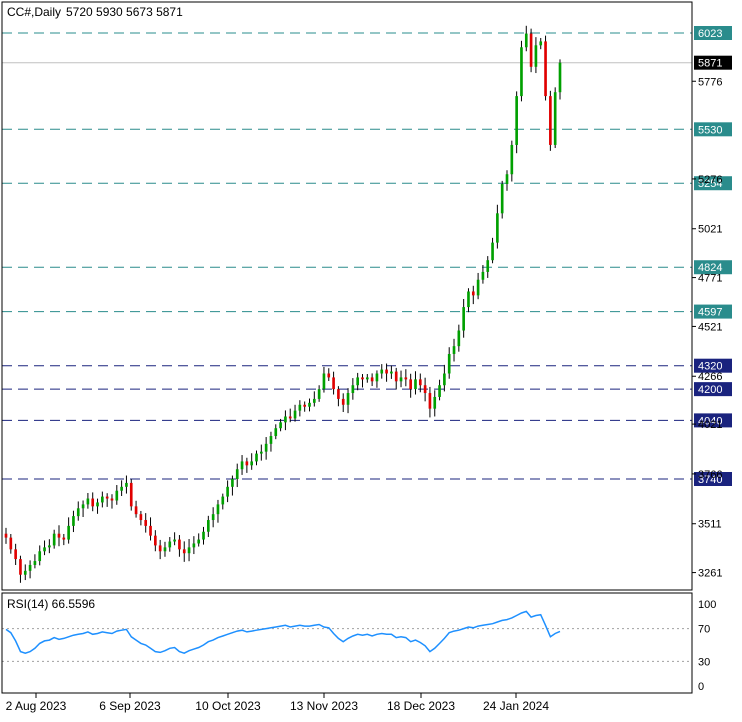 The height and width of the screenshot is (722, 742). I want to click on rsi-tick-label: 0, so click(701, 687).